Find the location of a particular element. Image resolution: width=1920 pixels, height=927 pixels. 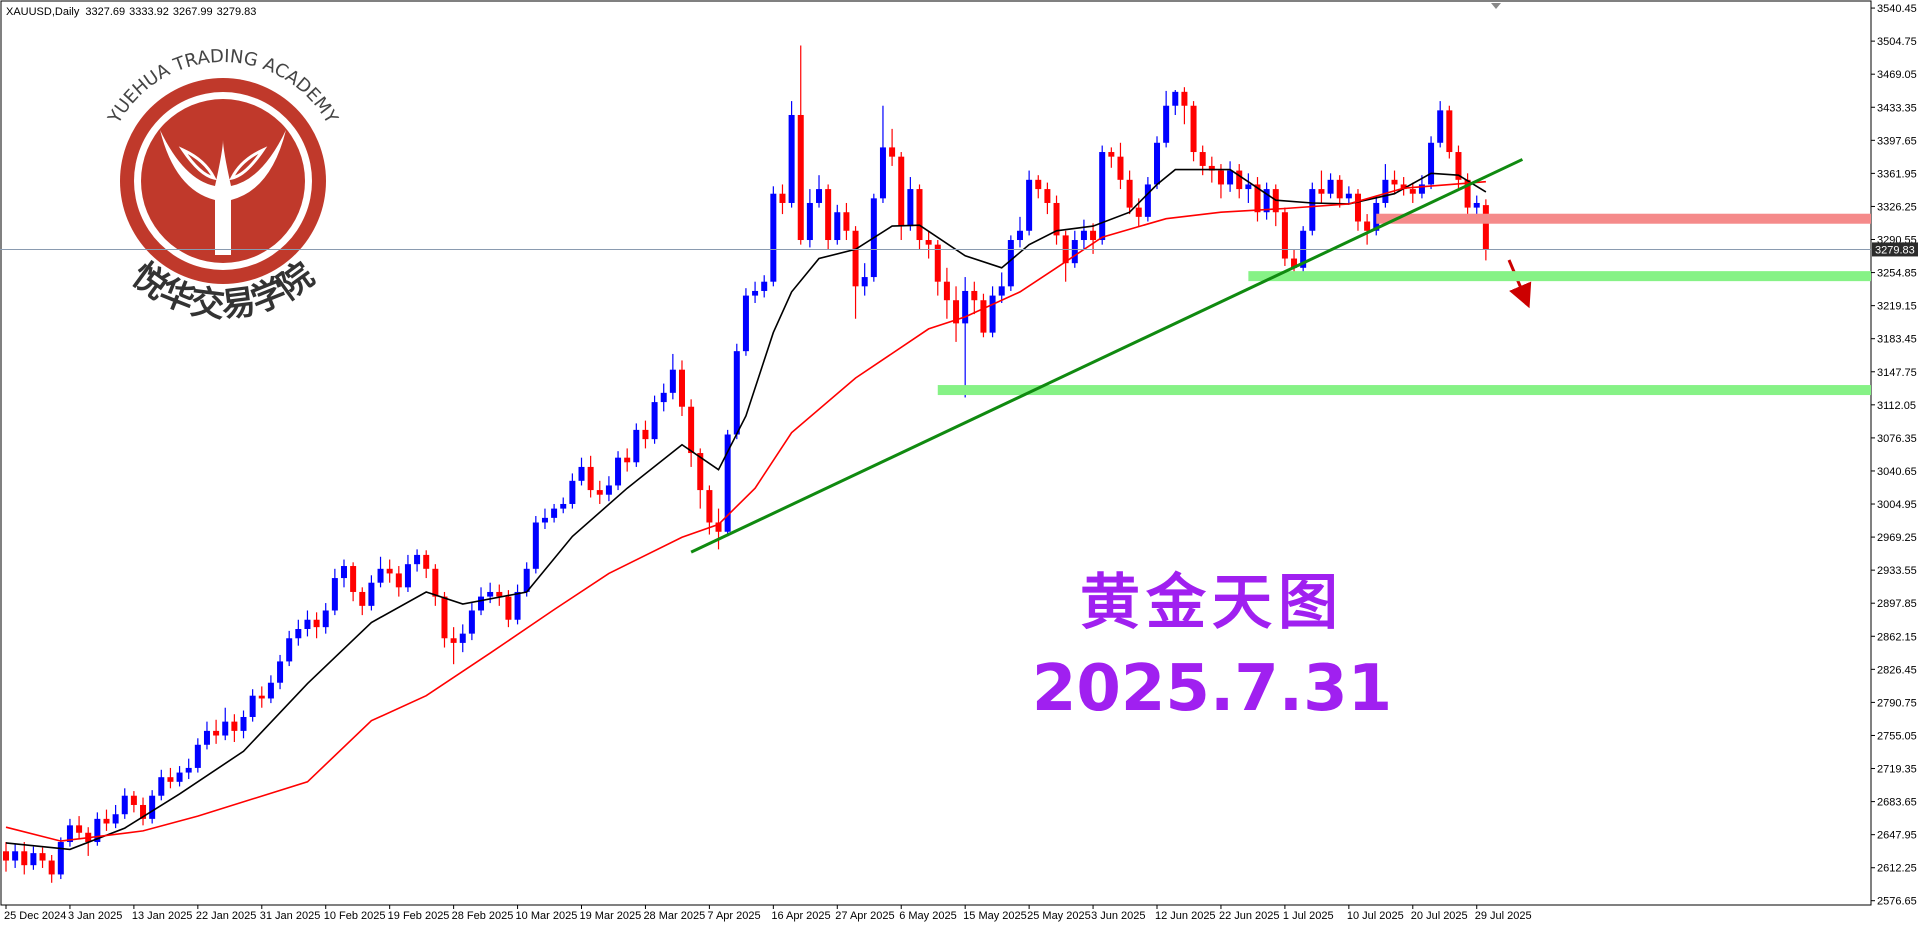

y-tick-label: 2755.05 is located at coordinates (1897, 736).